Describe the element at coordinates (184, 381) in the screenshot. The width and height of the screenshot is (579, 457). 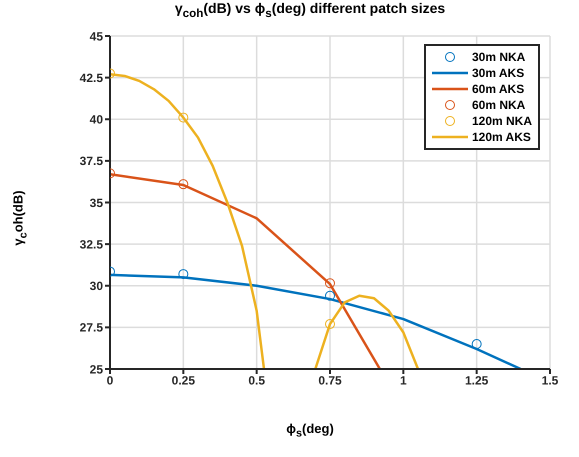
I see `x-tick-label: 0.25` at that location.